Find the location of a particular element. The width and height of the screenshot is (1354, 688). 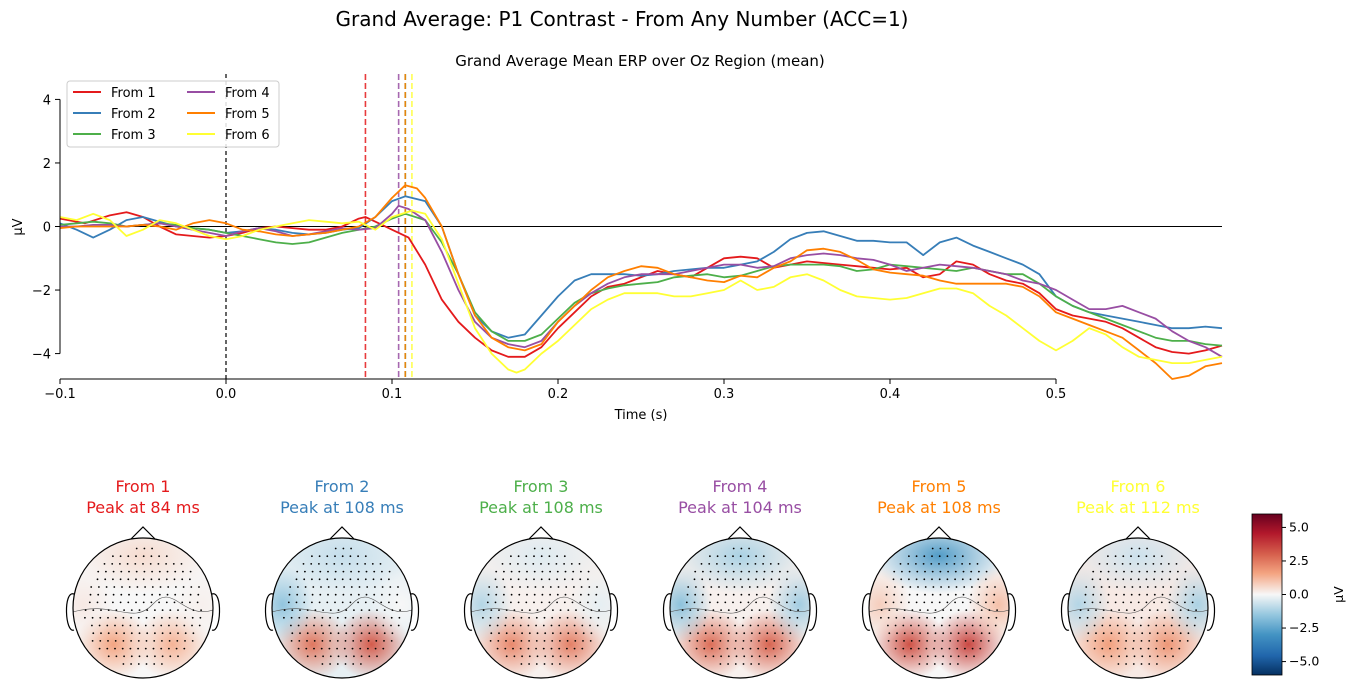

topomap-field is located at coordinates (342, 608).